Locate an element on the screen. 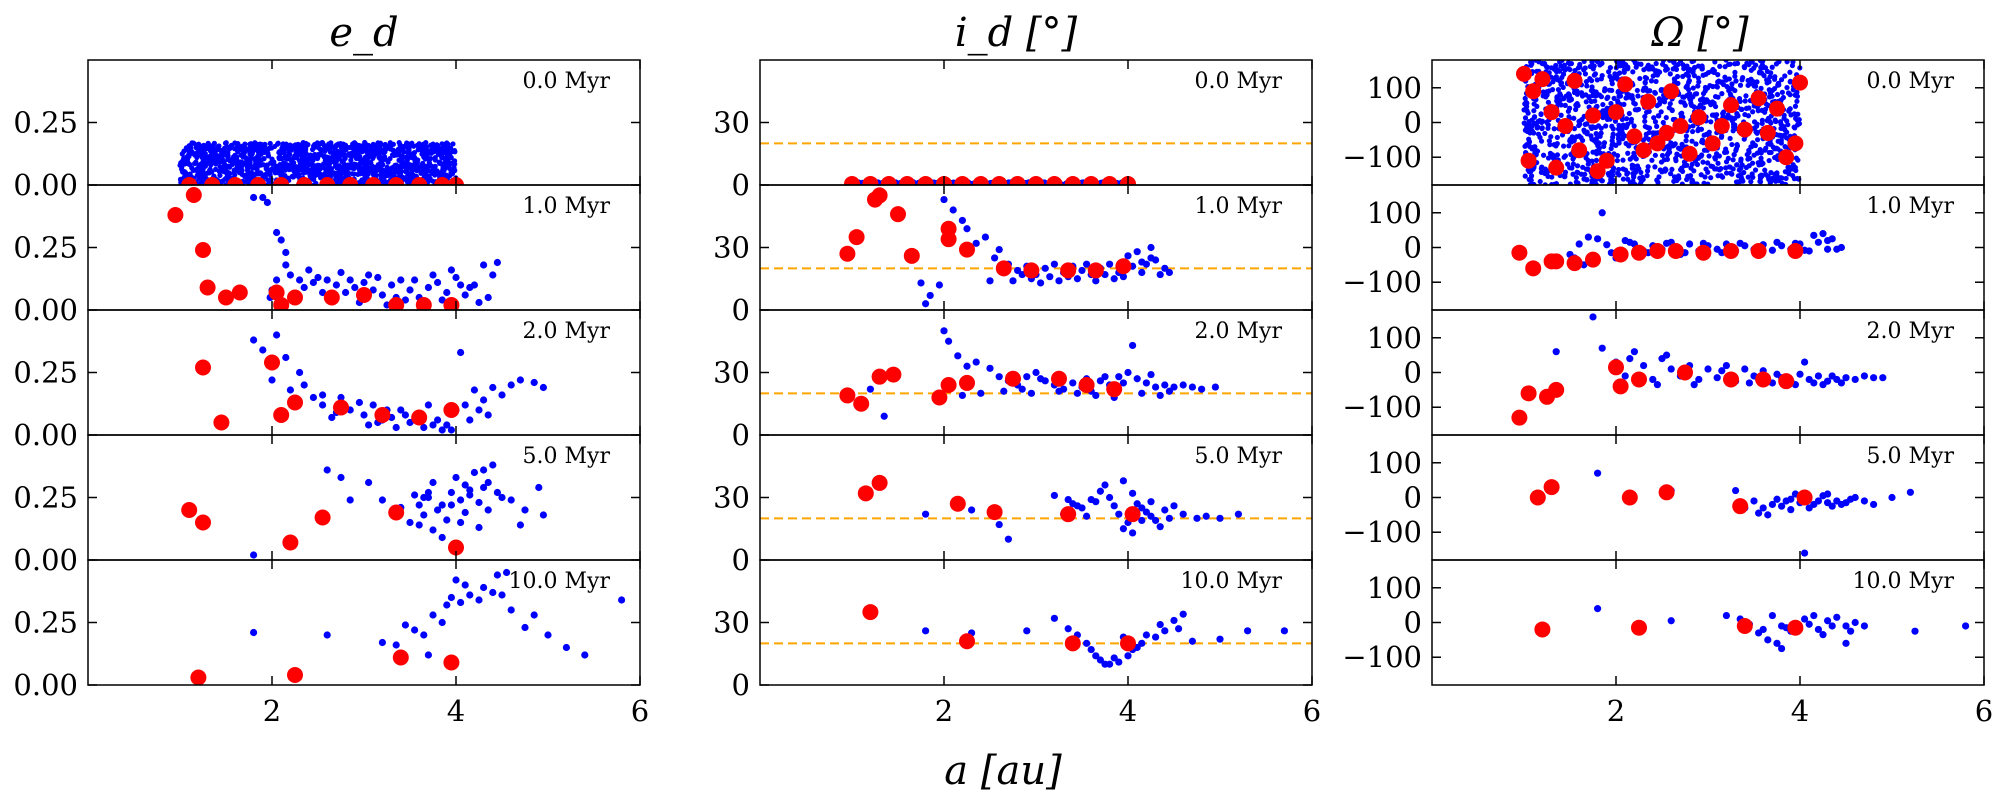 The height and width of the screenshot is (800, 2000). y-tick-label: 0.00 is located at coordinates (45, 560).